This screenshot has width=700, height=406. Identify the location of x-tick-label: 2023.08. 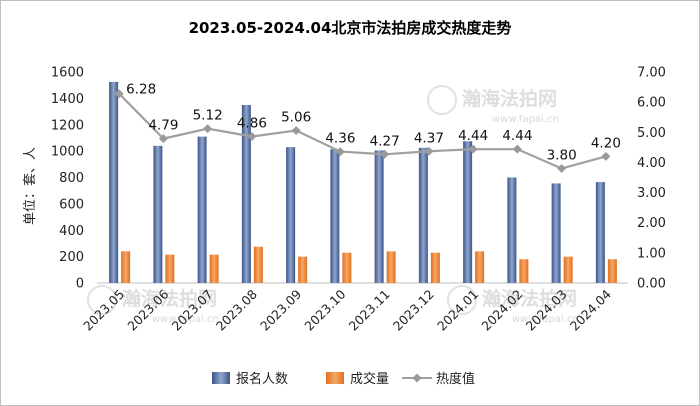
(236, 309).